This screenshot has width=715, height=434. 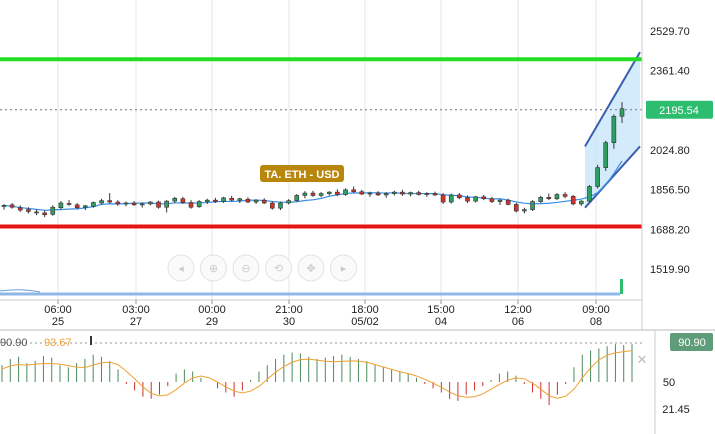 I want to click on channel-lower-line, so click(x=612, y=177).